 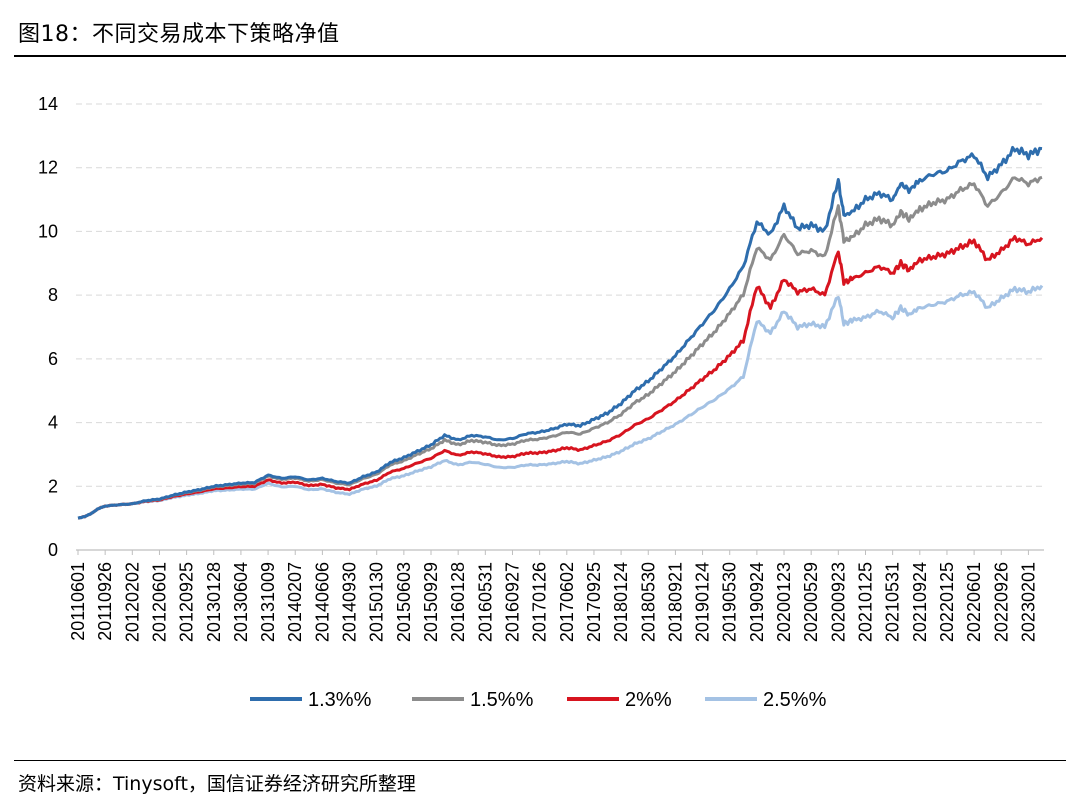 I want to click on x-tick-label: 20131009, so click(x=268, y=602).